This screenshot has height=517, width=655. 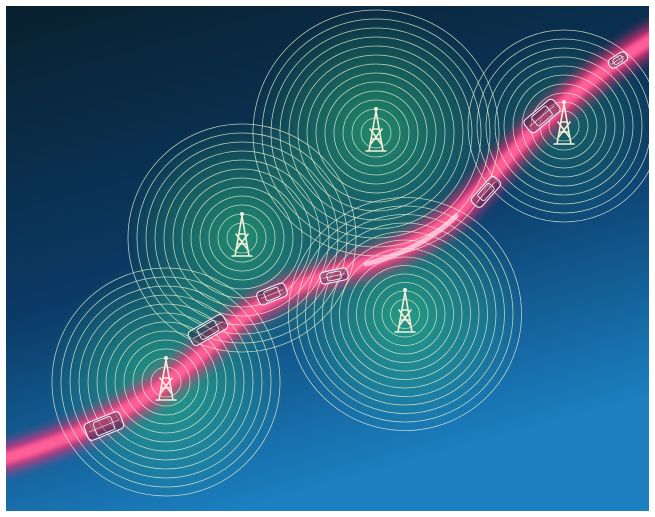 I want to click on highway-highlight, so click(x=411, y=240).